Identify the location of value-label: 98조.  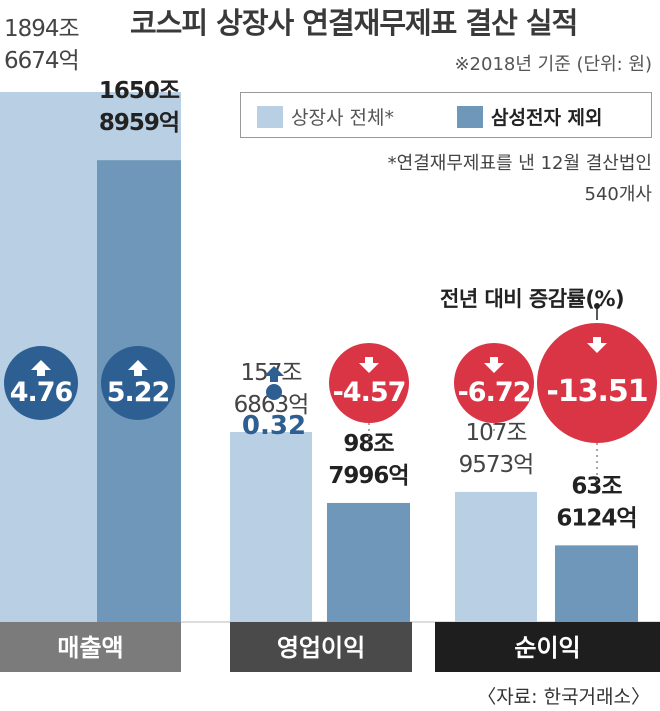
(368, 444).